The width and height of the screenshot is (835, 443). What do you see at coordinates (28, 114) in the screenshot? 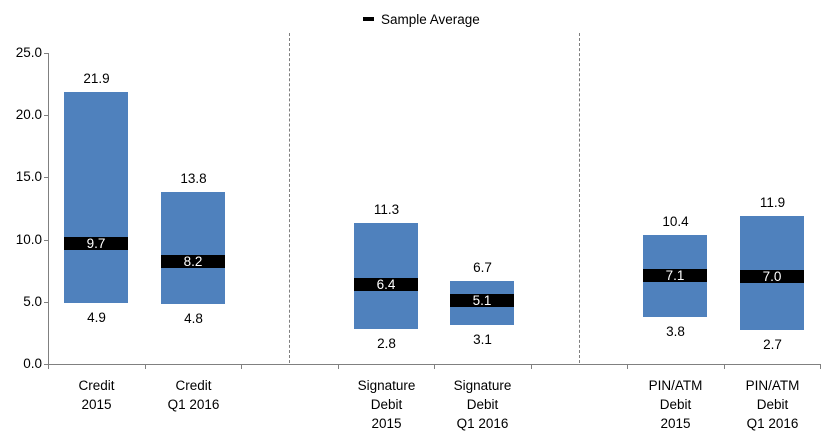
I see `y-axis-tick-label: 20.0` at bounding box center [28, 114].